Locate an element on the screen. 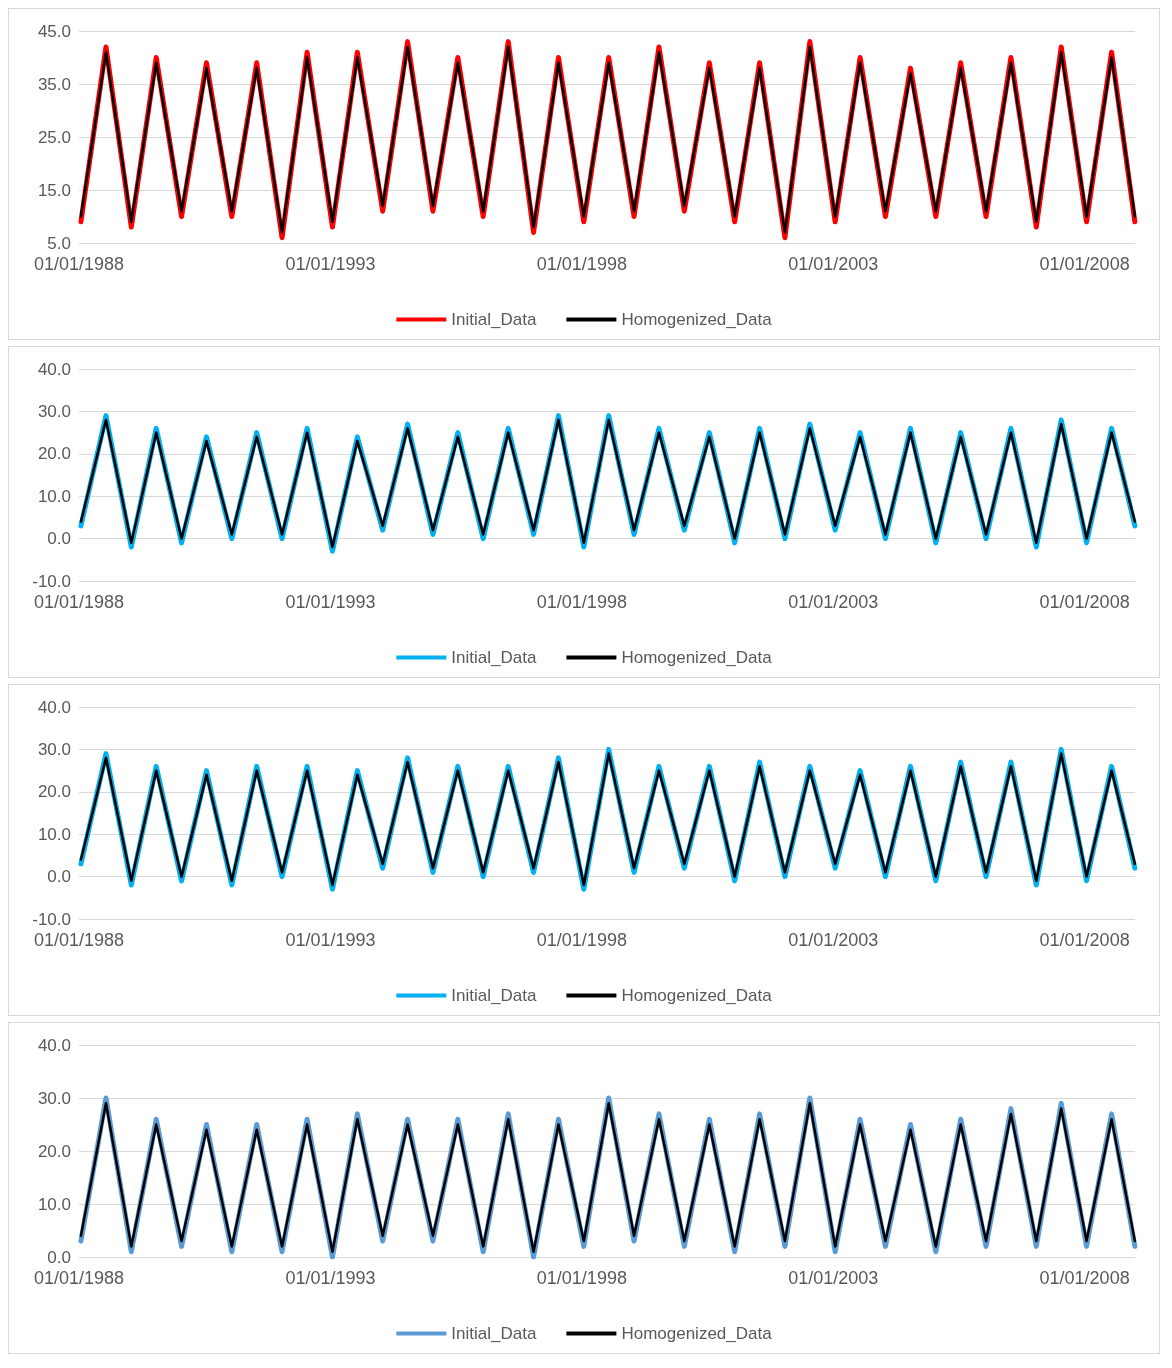  y-tick-label: 5.0 is located at coordinates (59, 243).